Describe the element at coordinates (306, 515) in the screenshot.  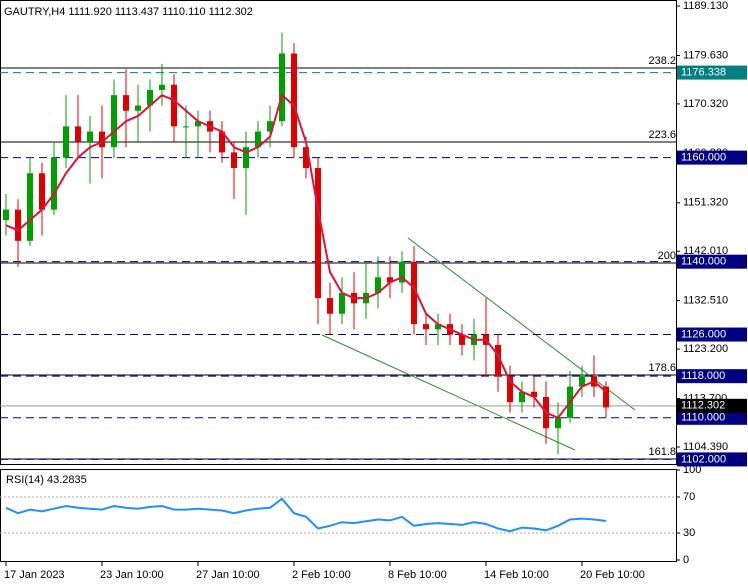
I see `rsi-line` at that location.